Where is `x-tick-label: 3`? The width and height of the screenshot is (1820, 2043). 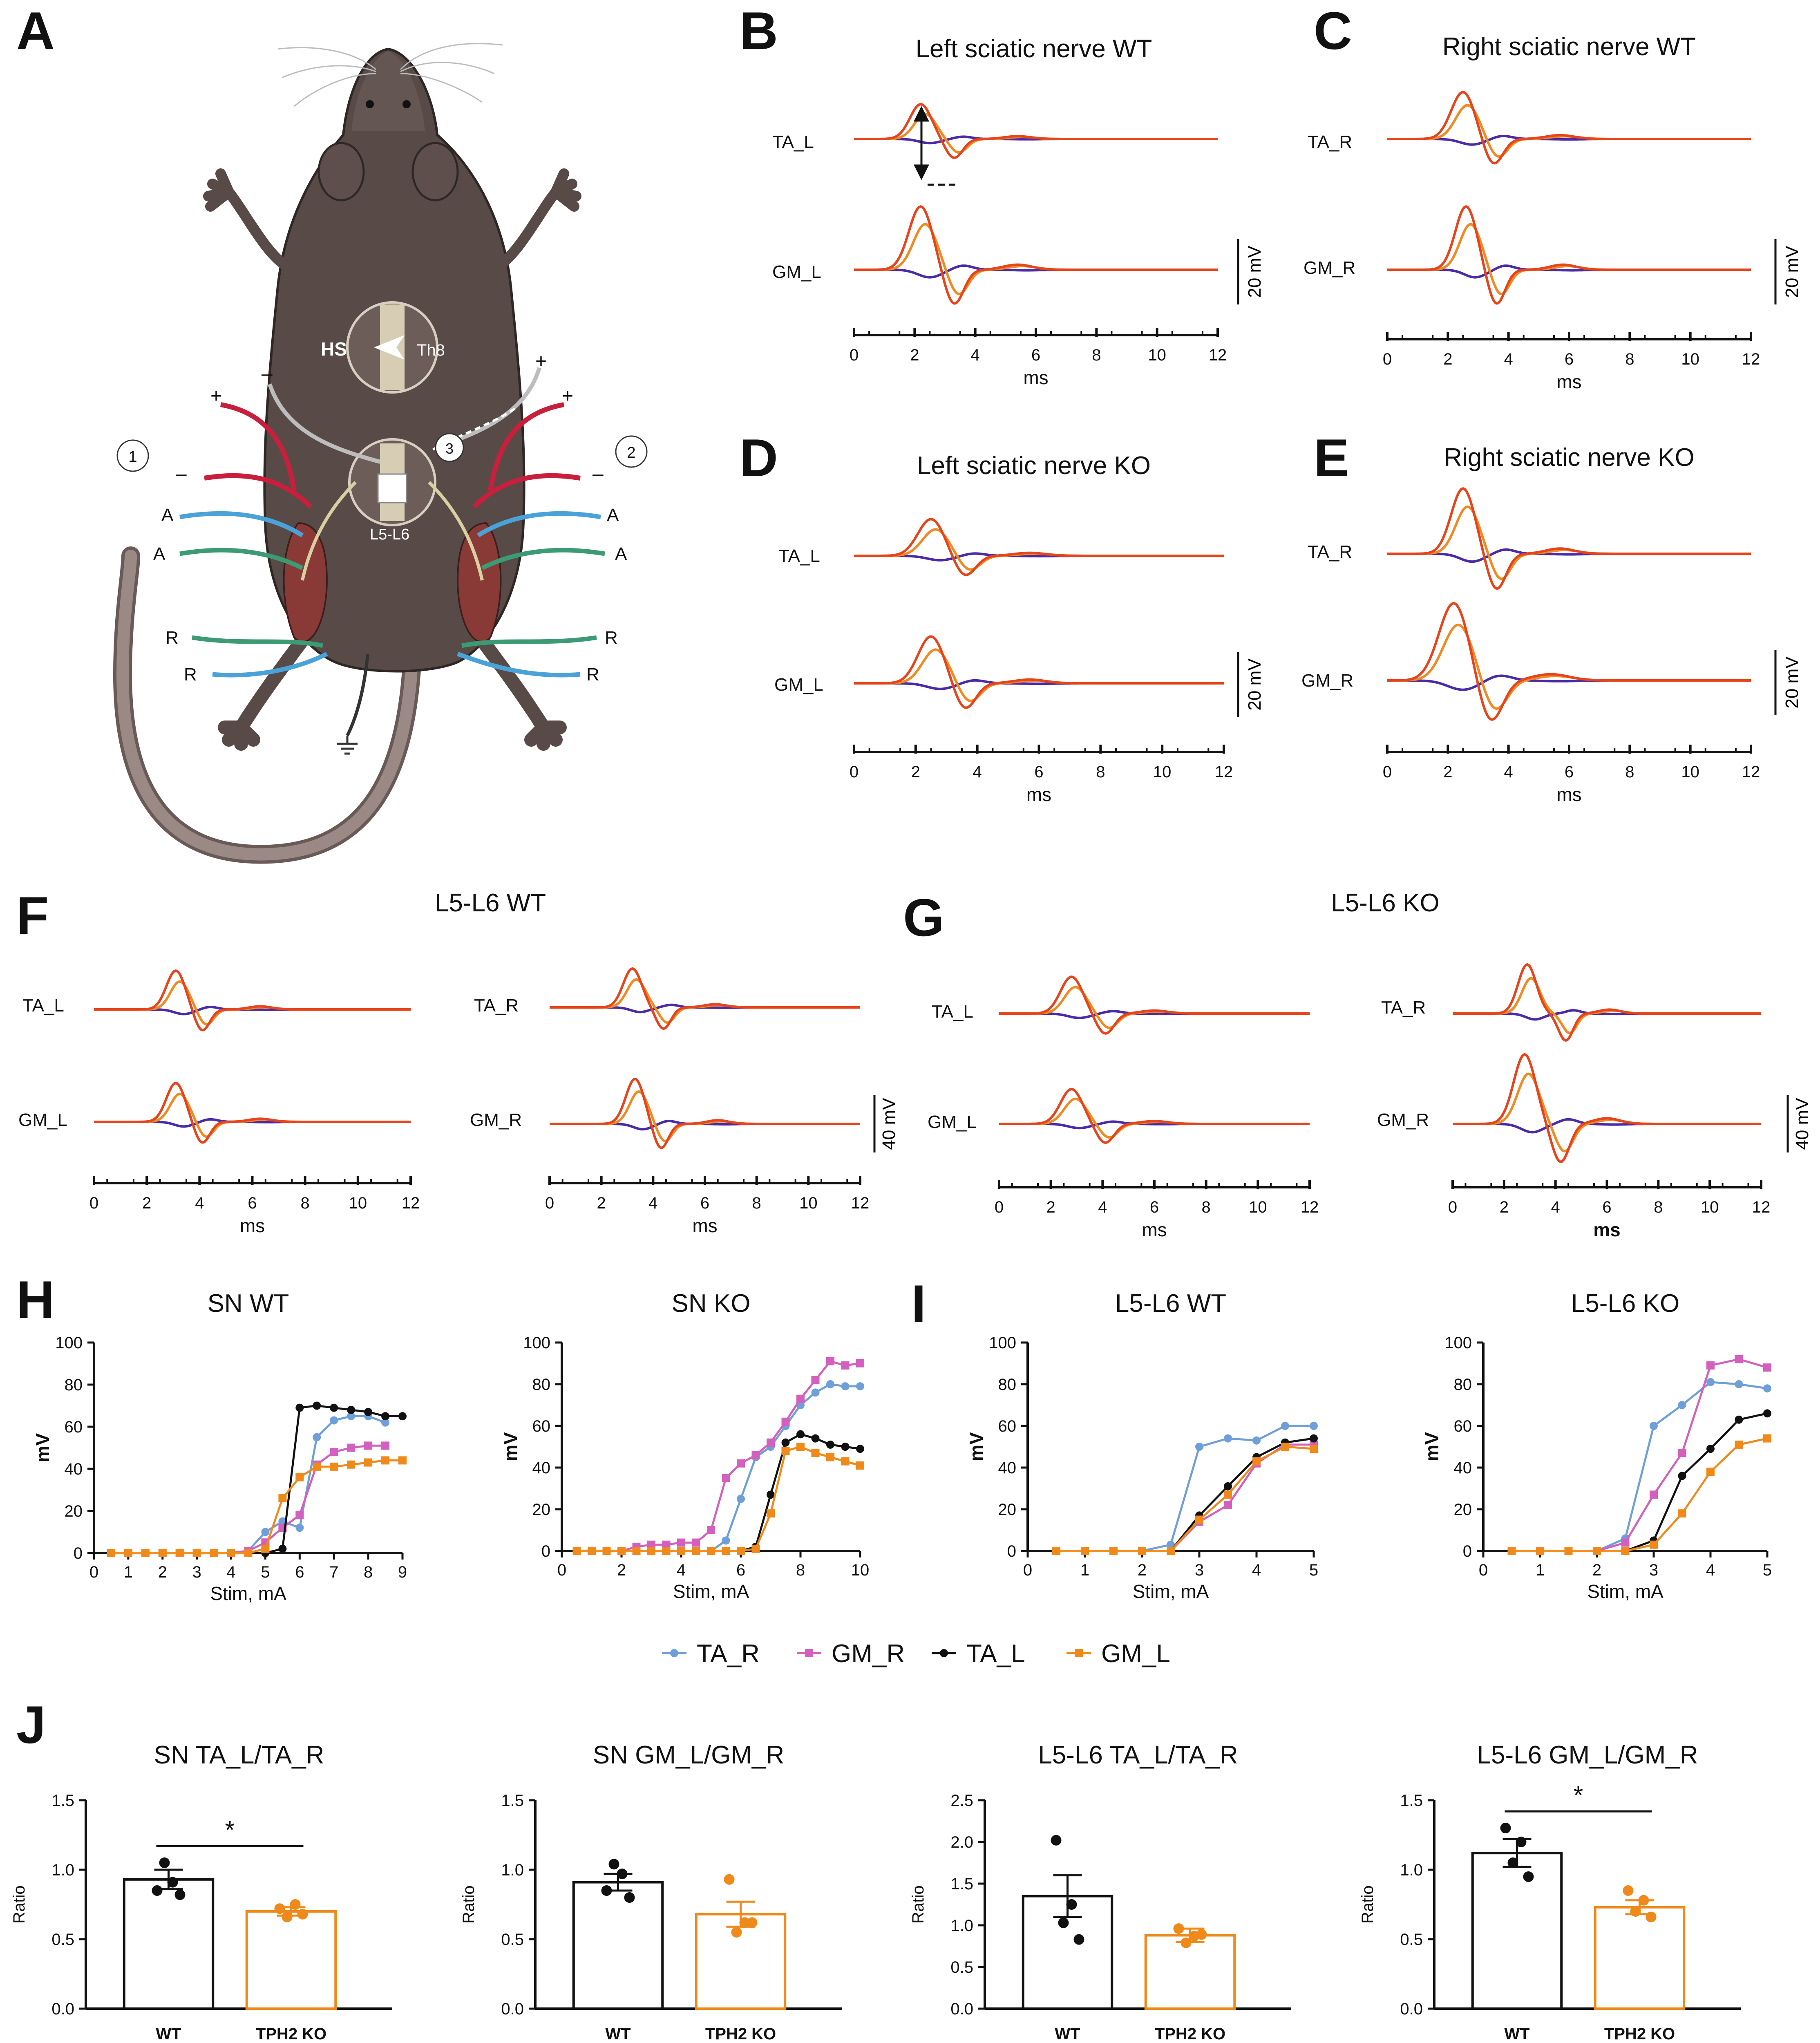 x-tick-label: 3 is located at coordinates (196, 1572).